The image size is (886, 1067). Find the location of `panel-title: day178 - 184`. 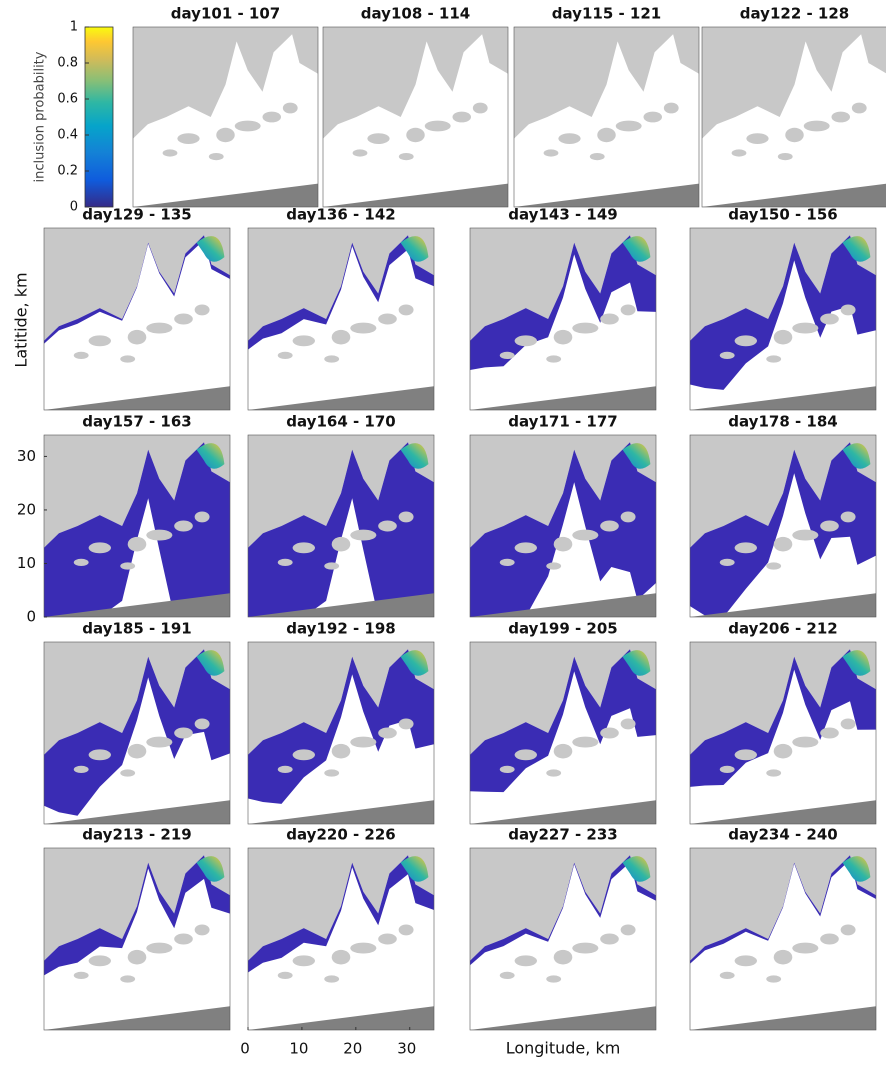

panel-title: day178 - 184 is located at coordinates (782, 422).